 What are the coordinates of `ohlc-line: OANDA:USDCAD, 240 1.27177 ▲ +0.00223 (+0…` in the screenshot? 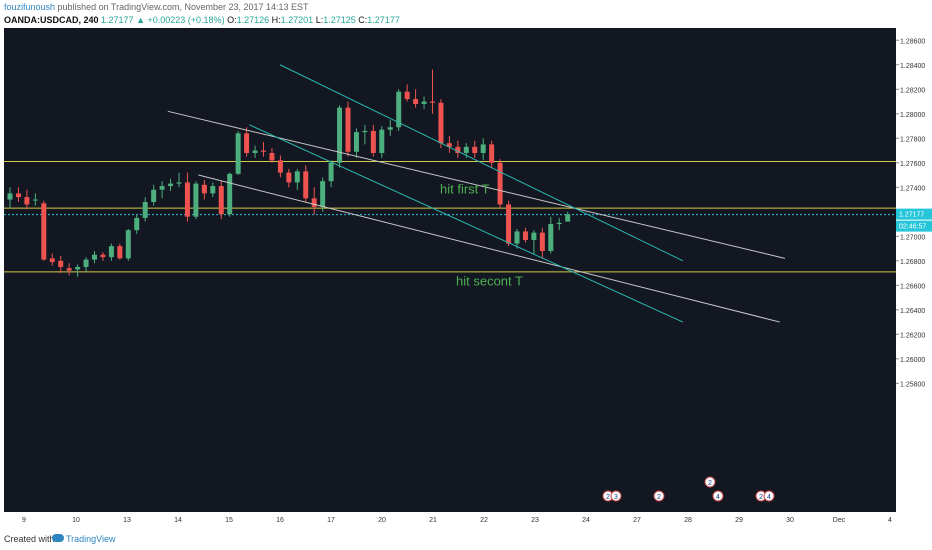 It's located at (202, 20).